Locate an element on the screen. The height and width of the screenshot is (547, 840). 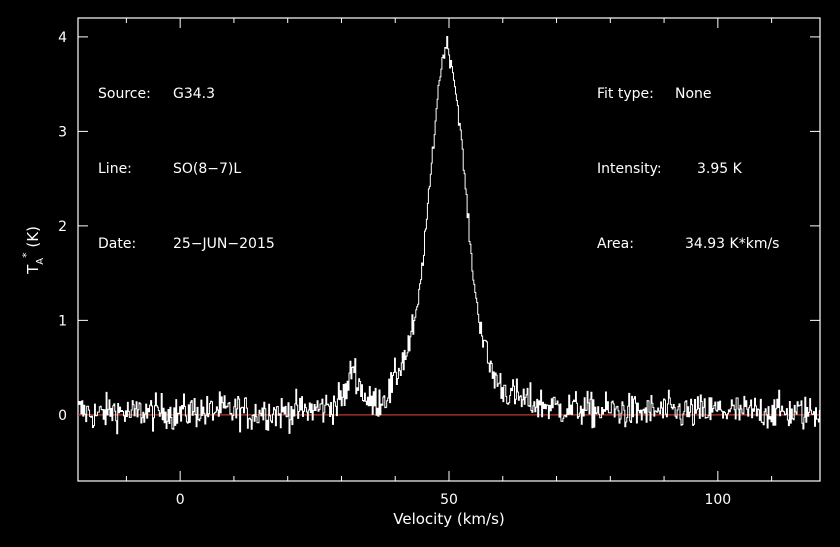
line-value: SO(8−7)L is located at coordinates (207, 169).